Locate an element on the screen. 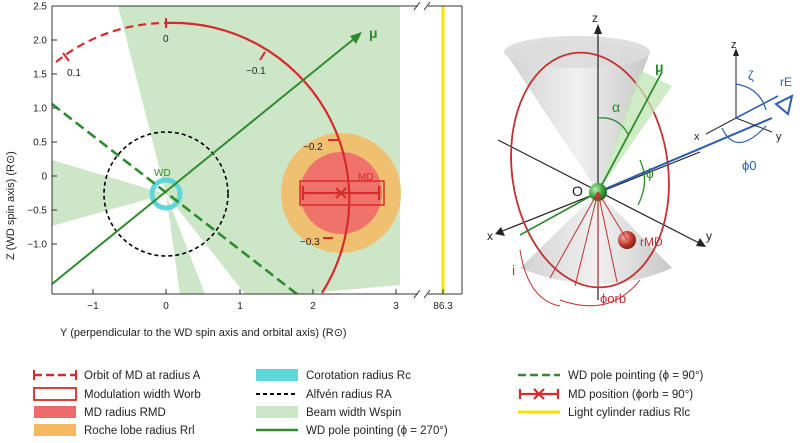 The height and width of the screenshot is (443, 800). md-position-marker is located at coordinates (341, 193).